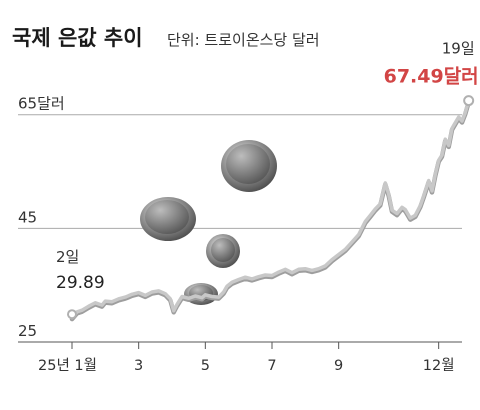 This screenshot has height=410, width=480. I want to click on x-tick-label: 9, so click(338, 366).